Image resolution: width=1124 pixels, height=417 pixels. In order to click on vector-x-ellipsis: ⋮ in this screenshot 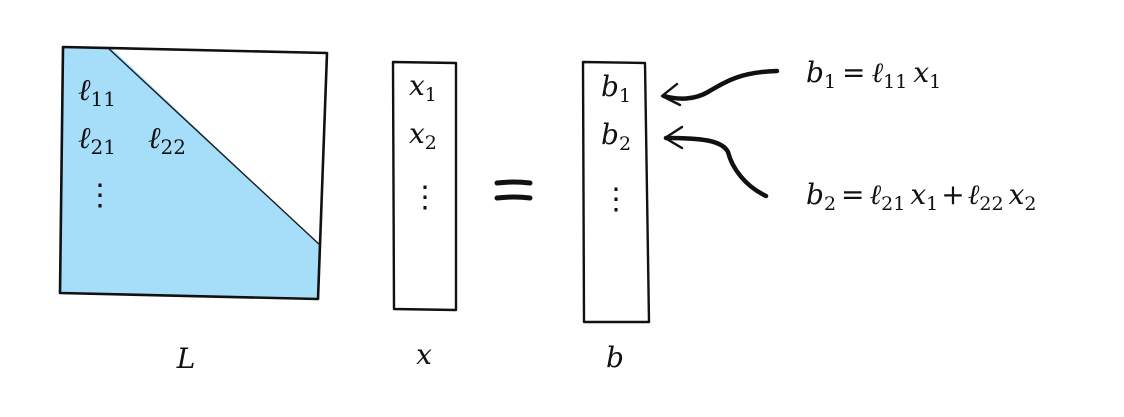, I will do `click(425, 197)`.